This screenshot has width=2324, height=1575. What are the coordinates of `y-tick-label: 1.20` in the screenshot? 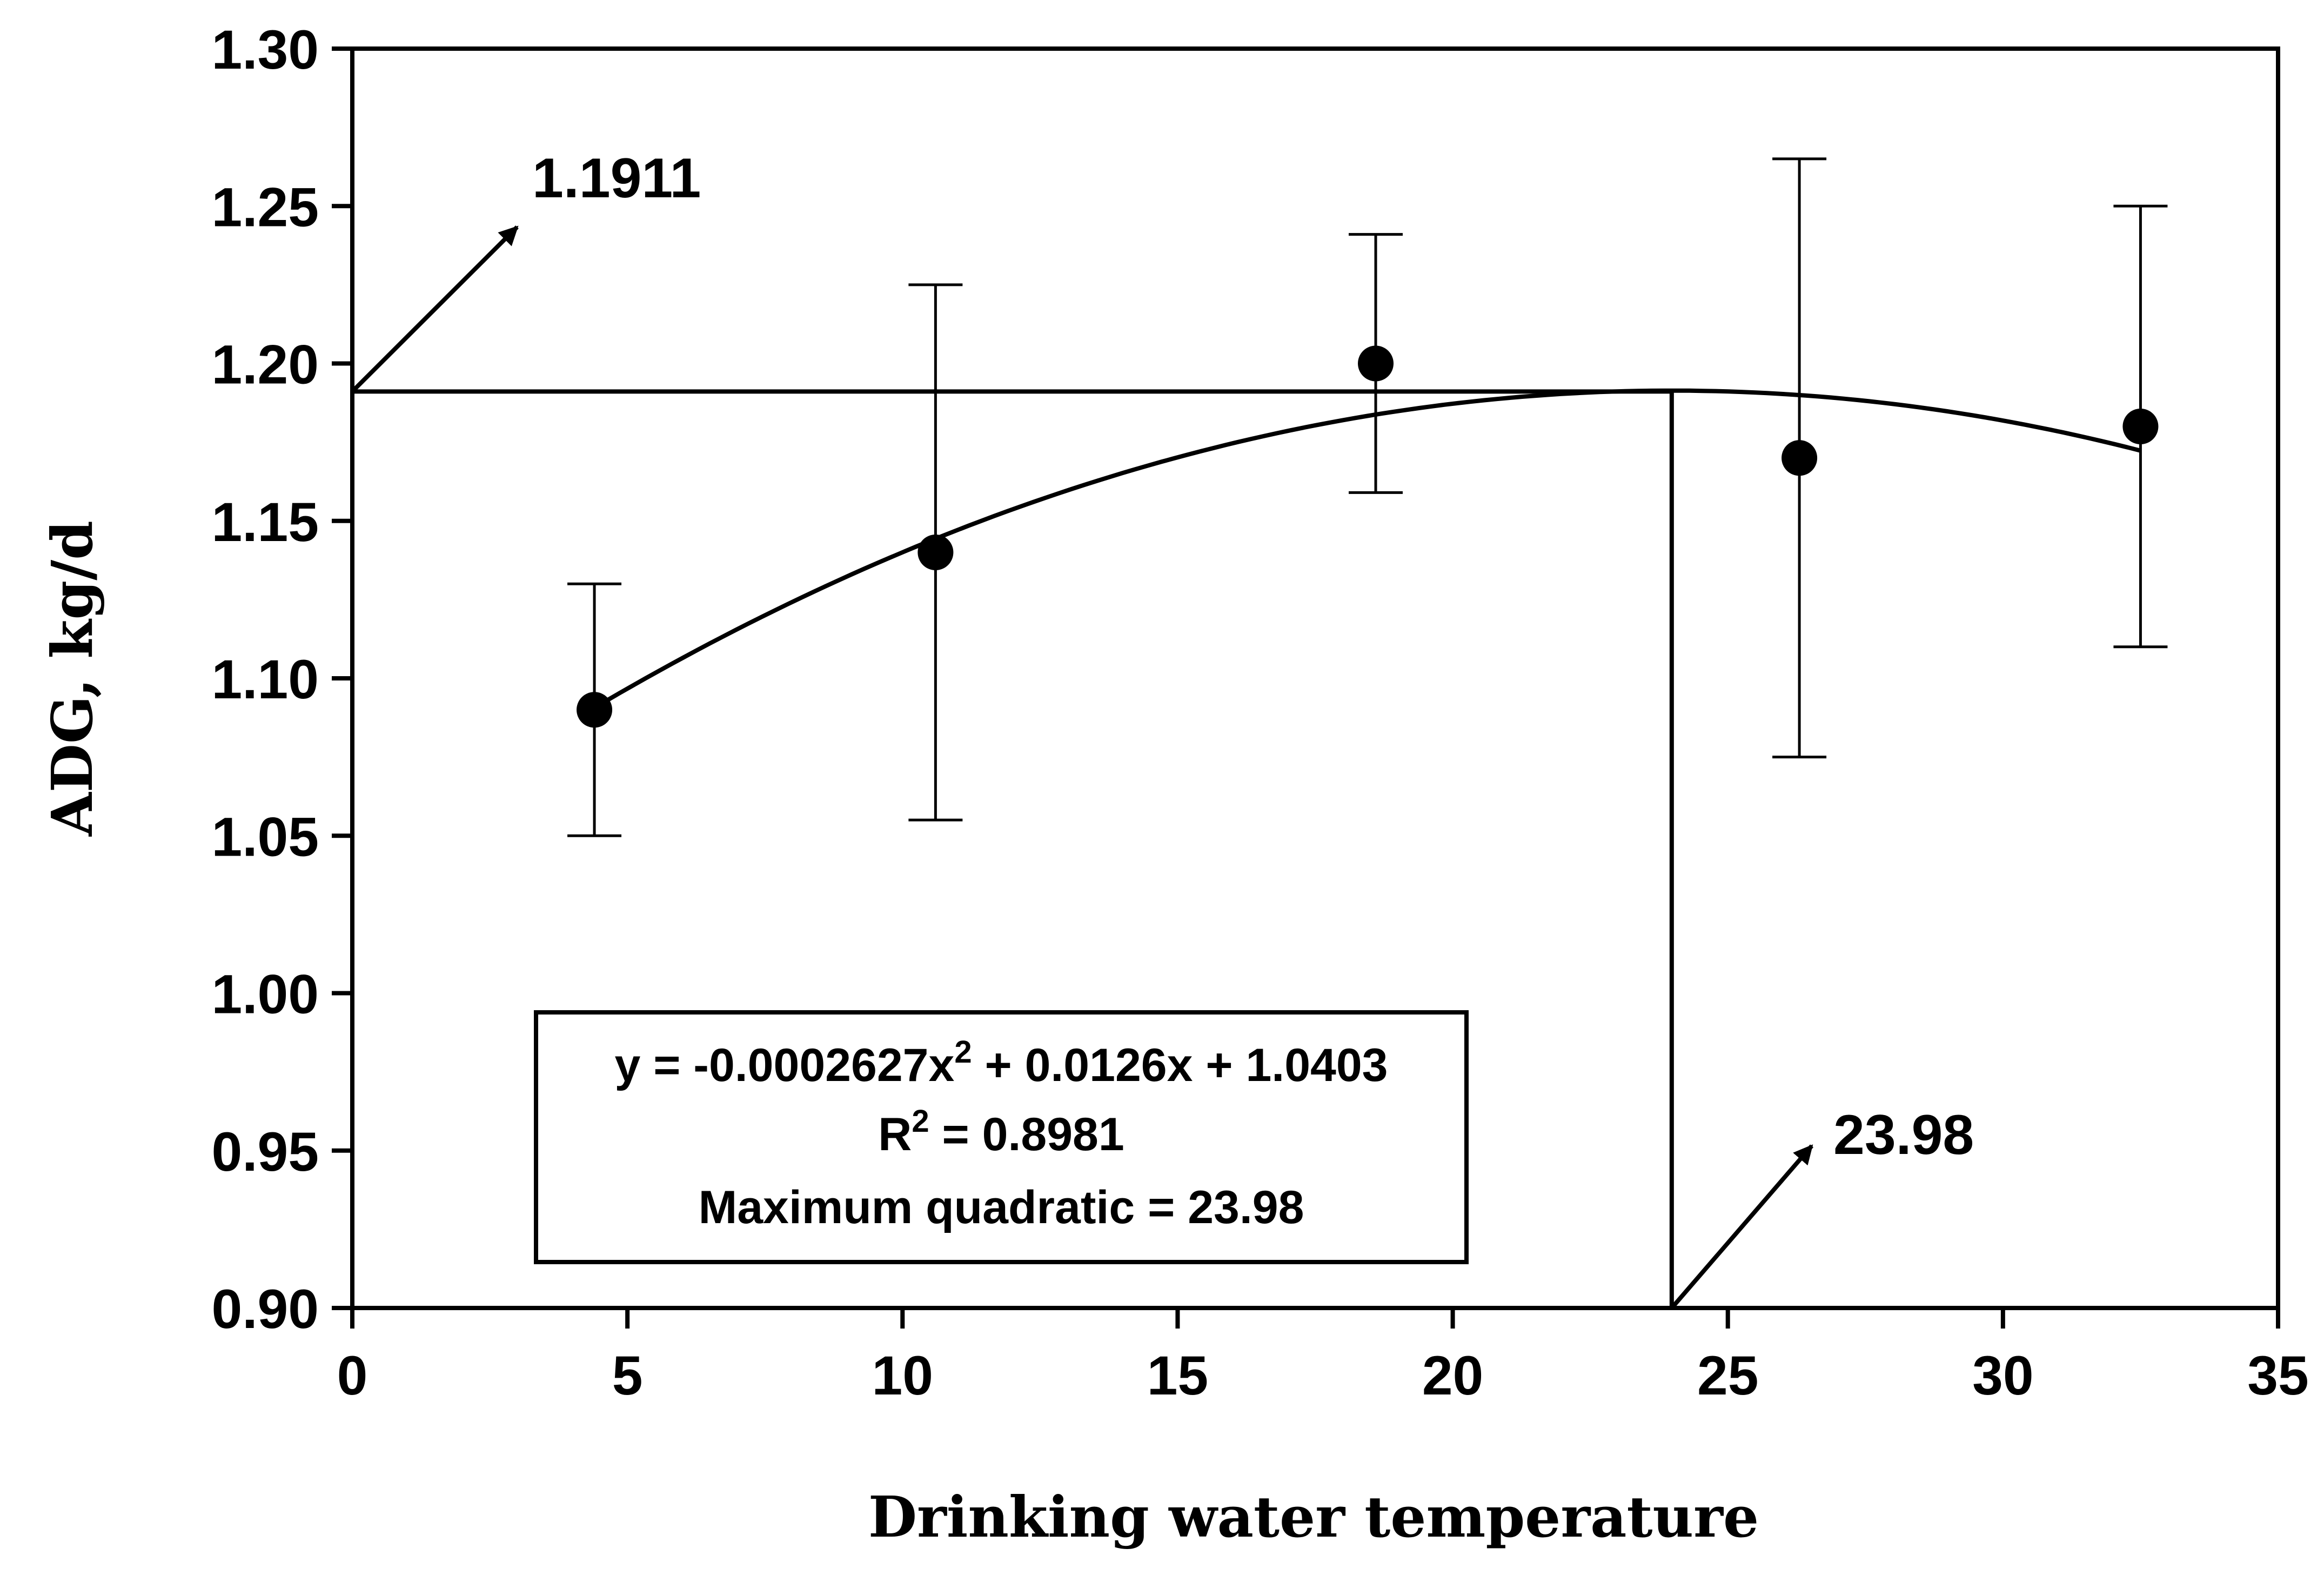 It's located at (265, 365).